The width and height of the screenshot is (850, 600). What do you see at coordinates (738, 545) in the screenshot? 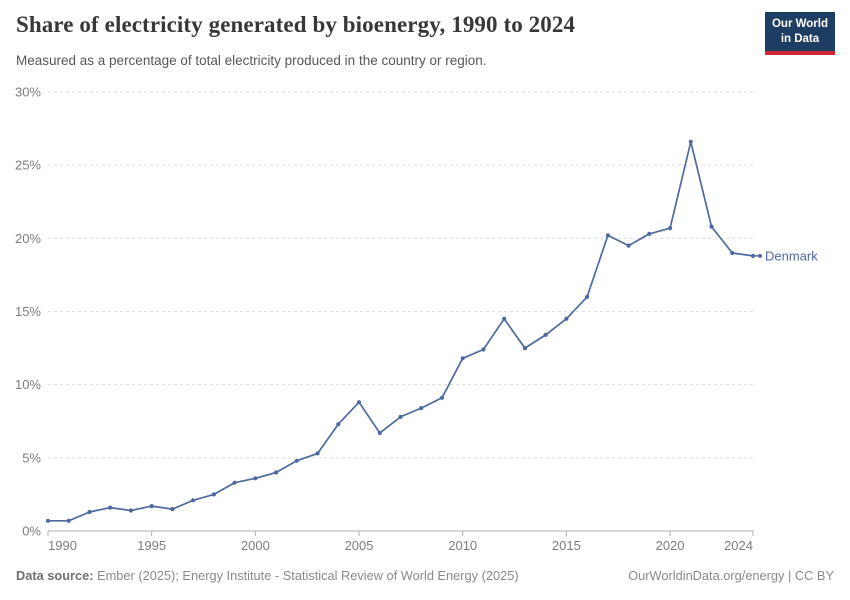
I see `x-tick-label: 2024` at bounding box center [738, 545].